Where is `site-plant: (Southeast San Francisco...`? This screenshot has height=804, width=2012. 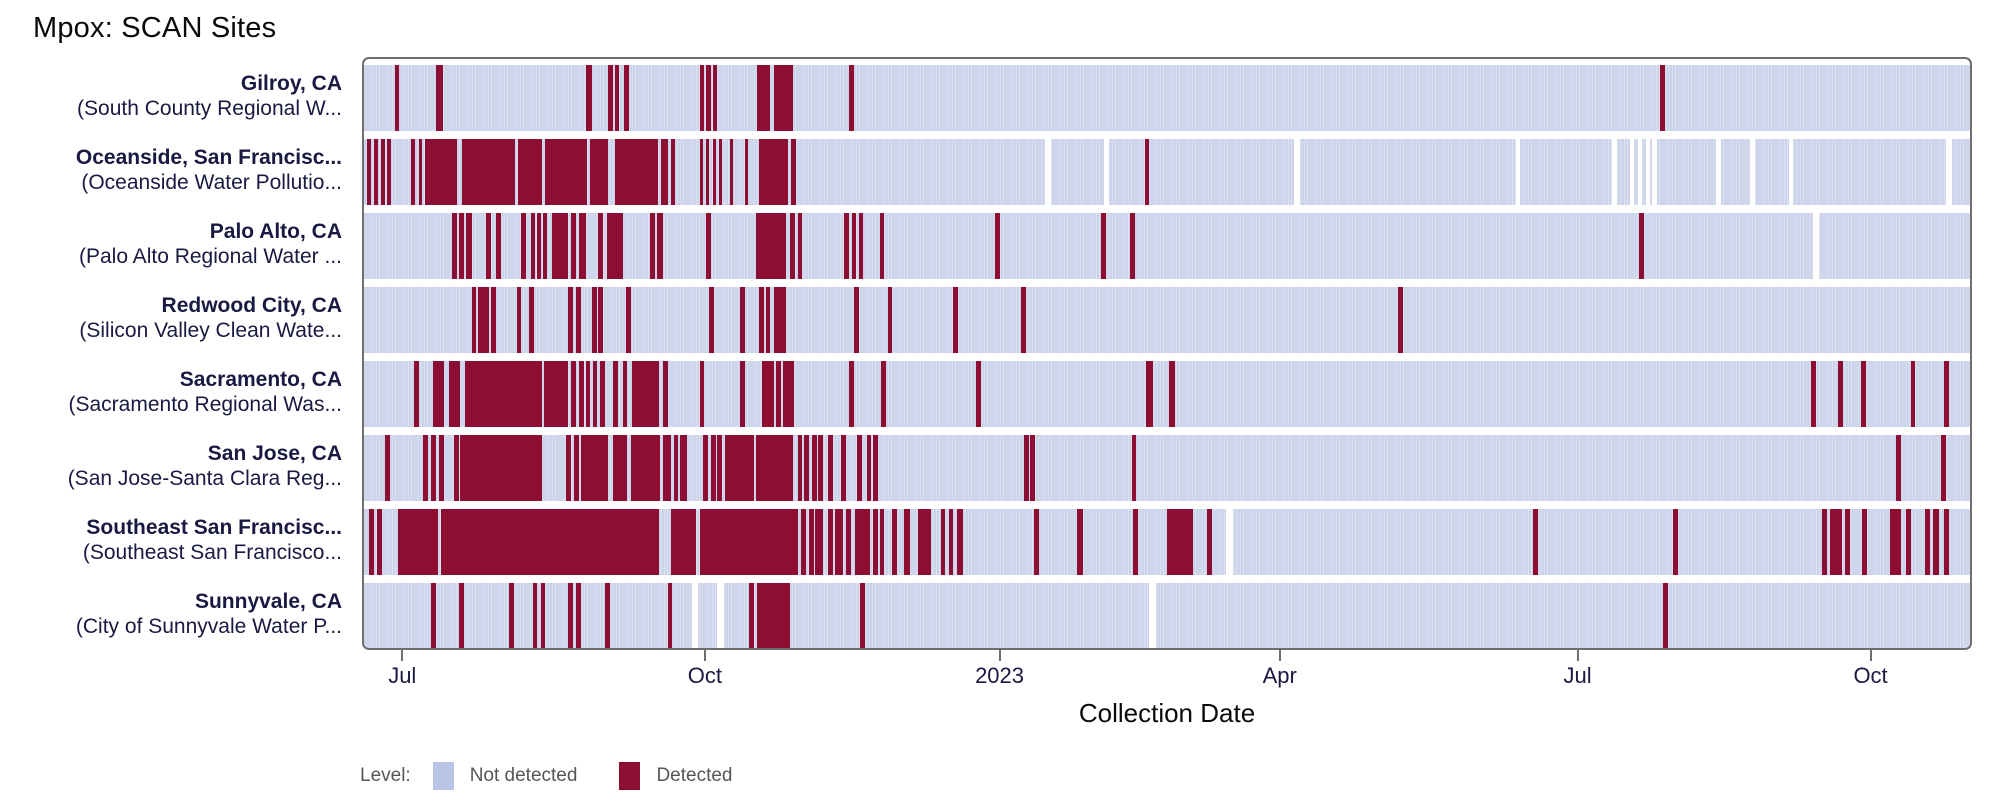 site-plant: (Southeast San Francisco... is located at coordinates (212, 552).